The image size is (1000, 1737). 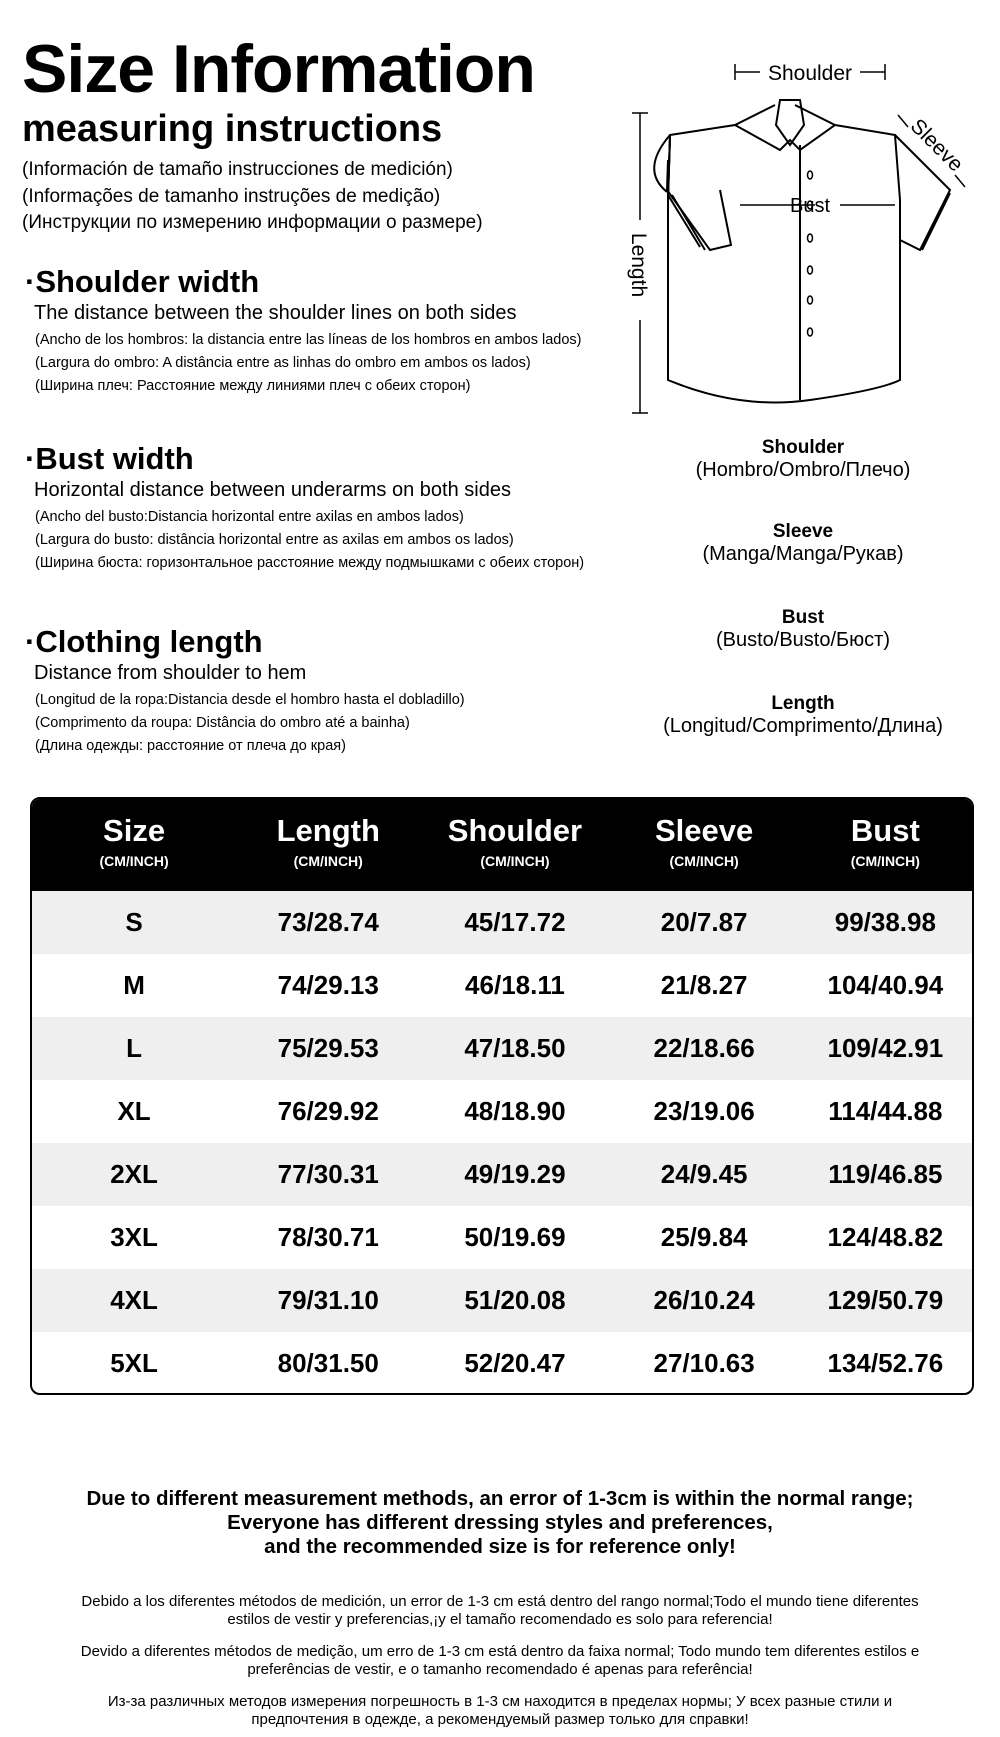 What do you see at coordinates (704, 1237) in the screenshot?
I see `measurement-cell: 25/9.84` at bounding box center [704, 1237].